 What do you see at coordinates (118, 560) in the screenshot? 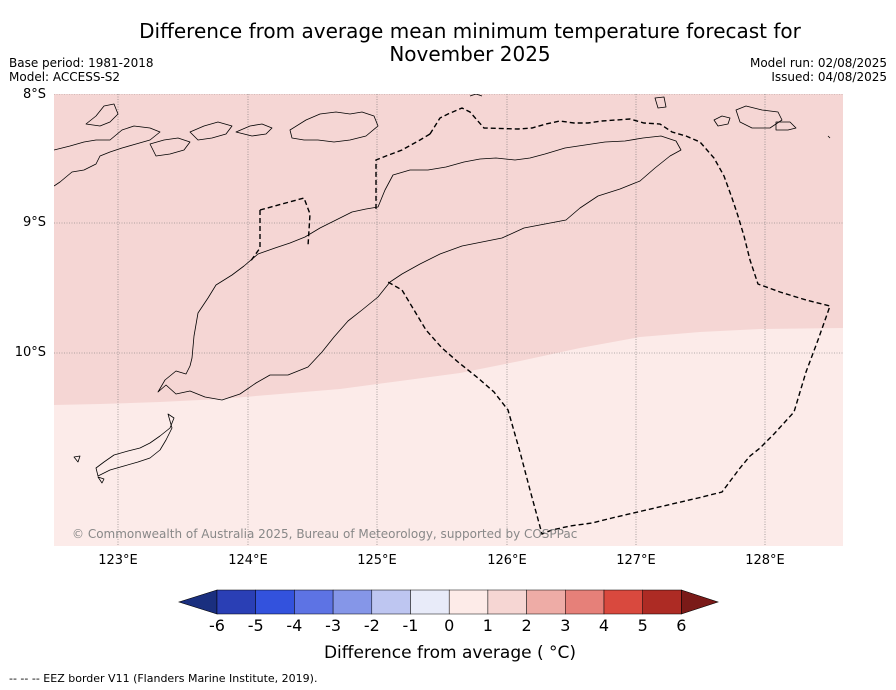
I see `lon-label-123e: 123°E` at bounding box center [118, 560].